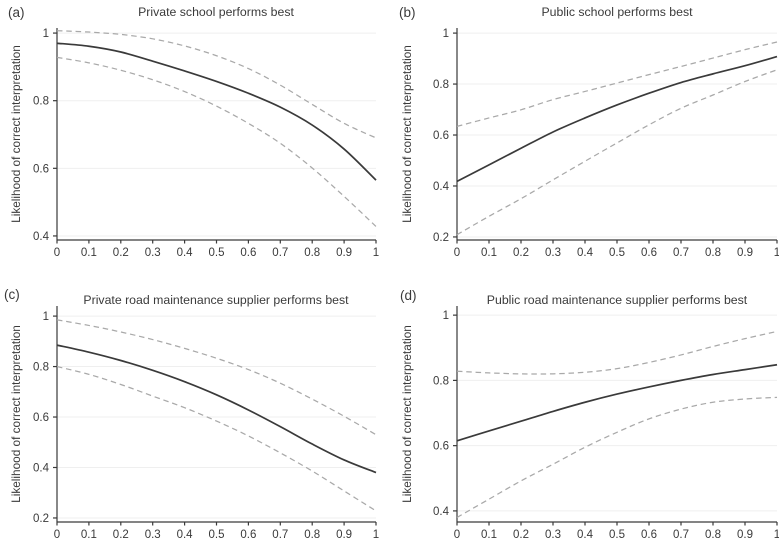 This screenshot has height=546, width=779. What do you see at coordinates (408, 295) in the screenshot?
I see `panel-letter-d: (d)` at bounding box center [408, 295].